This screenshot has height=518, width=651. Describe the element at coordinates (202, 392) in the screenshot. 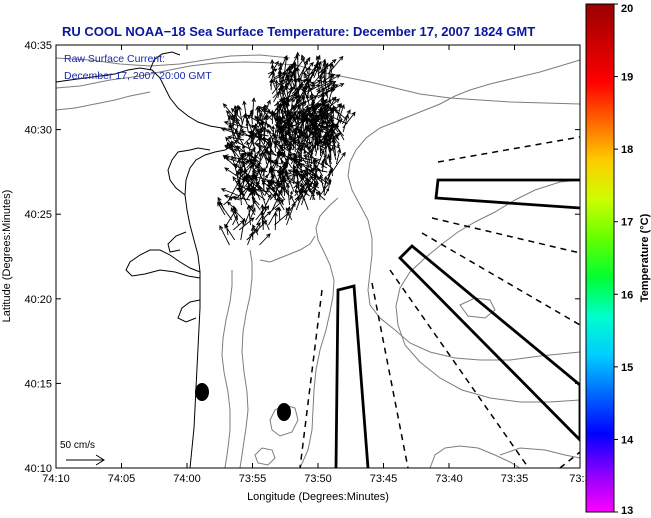

I see `data-blob` at that location.